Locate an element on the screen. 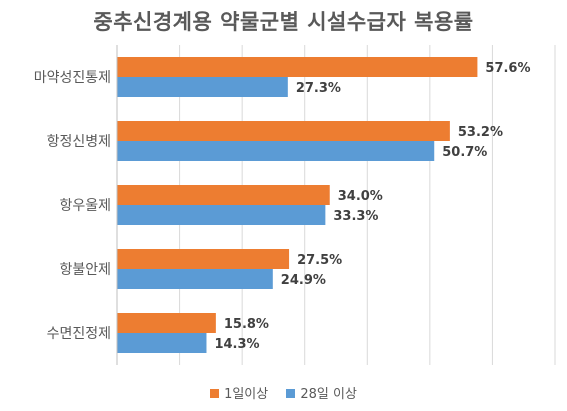 This screenshot has height=411, width=567. data-label-1day: 57.6% is located at coordinates (507, 68).